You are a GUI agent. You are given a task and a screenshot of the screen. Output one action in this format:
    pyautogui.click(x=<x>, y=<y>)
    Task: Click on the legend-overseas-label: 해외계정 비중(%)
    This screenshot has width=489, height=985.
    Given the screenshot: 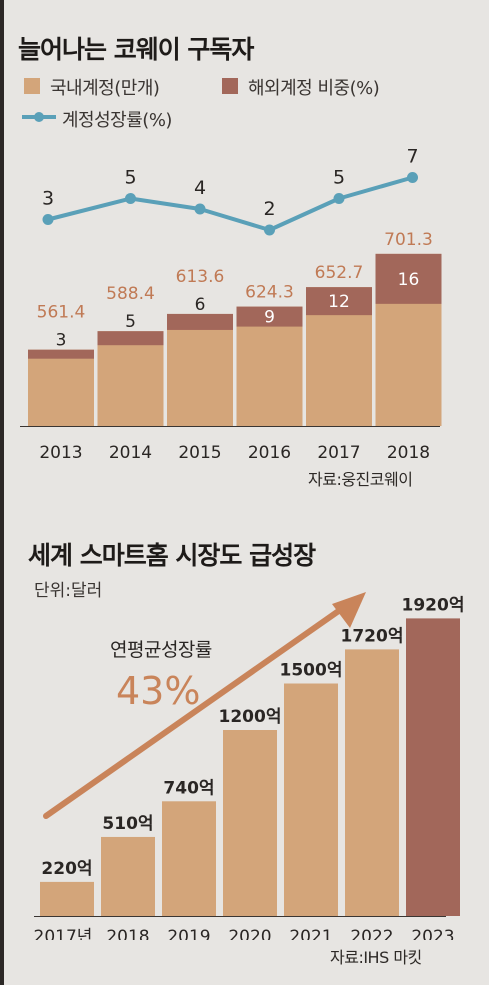 What is the action you would take?
    pyautogui.click(x=314, y=88)
    